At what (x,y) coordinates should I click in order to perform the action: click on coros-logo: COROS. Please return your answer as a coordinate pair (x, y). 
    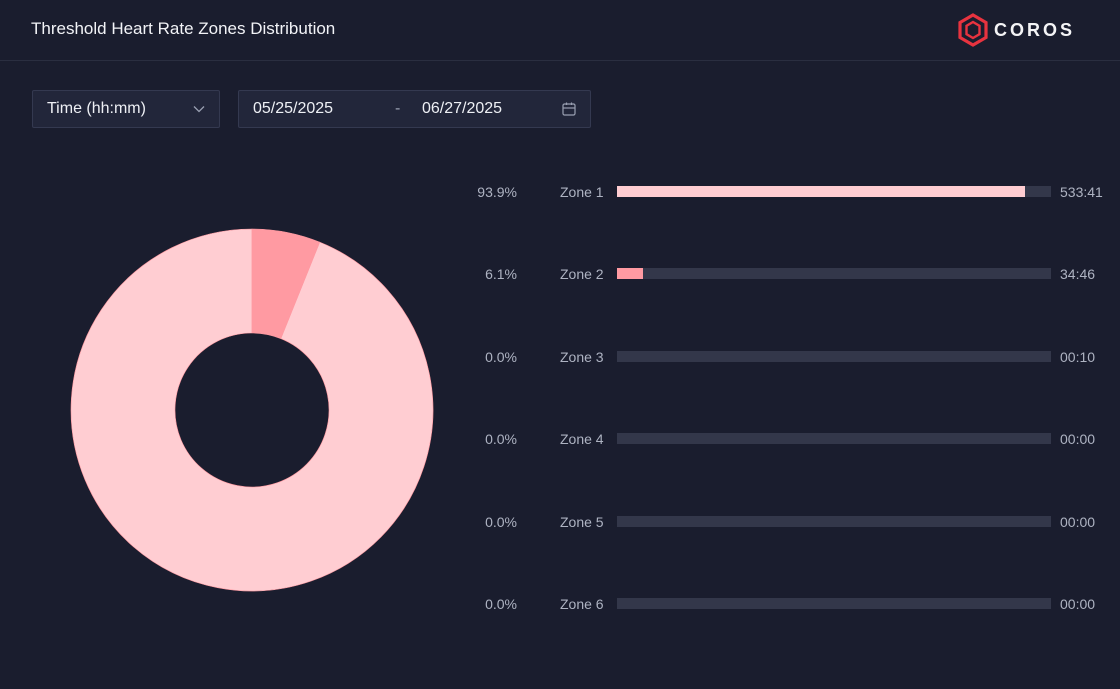
    Looking at the image, I should click on (1016, 30).